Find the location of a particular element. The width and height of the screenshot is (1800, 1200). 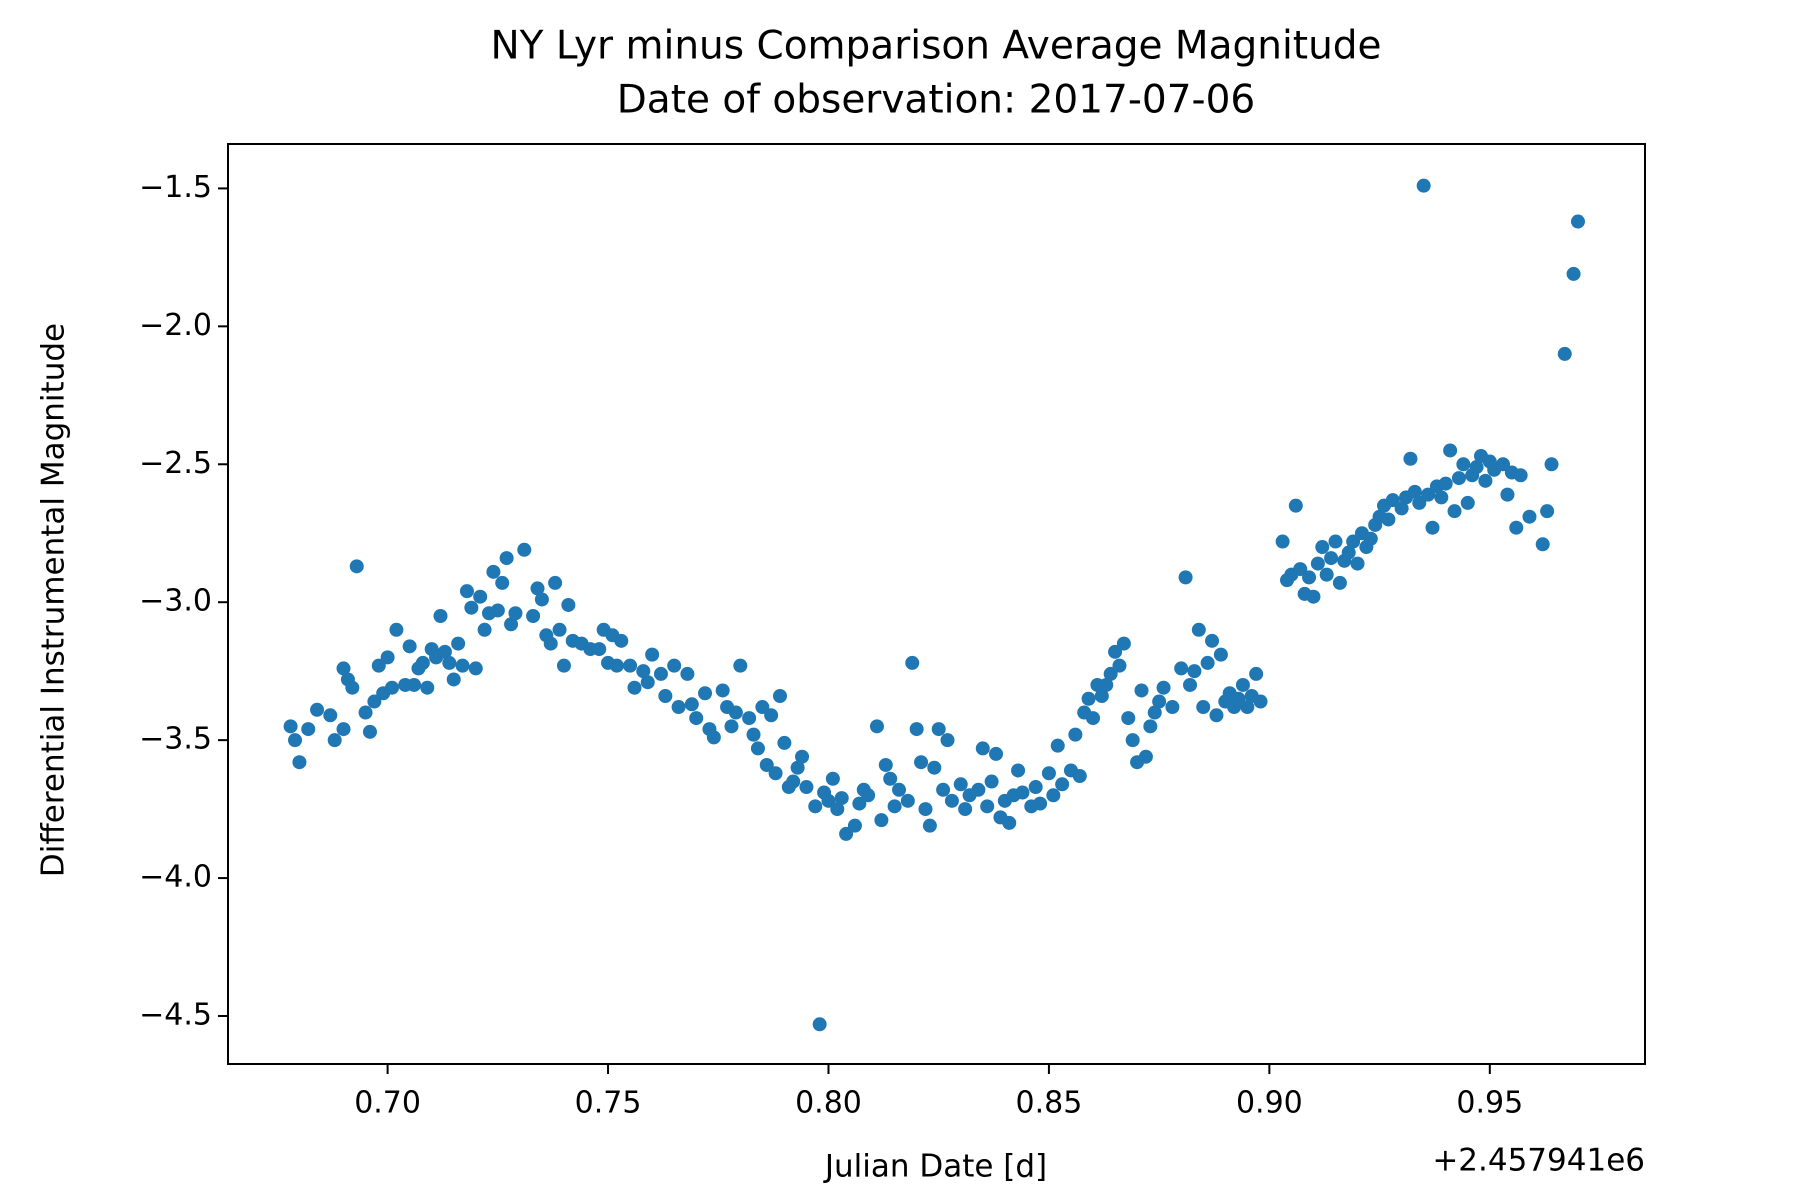

x-tick-label: 0.85 is located at coordinates (1049, 1103).